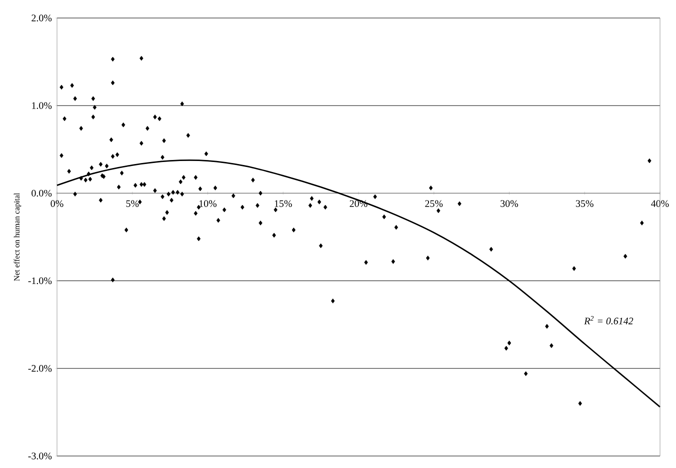 The height and width of the screenshot is (468, 676). Describe the element at coordinates (208, 203) in the screenshot. I see `x-tick-label: 10%` at that location.